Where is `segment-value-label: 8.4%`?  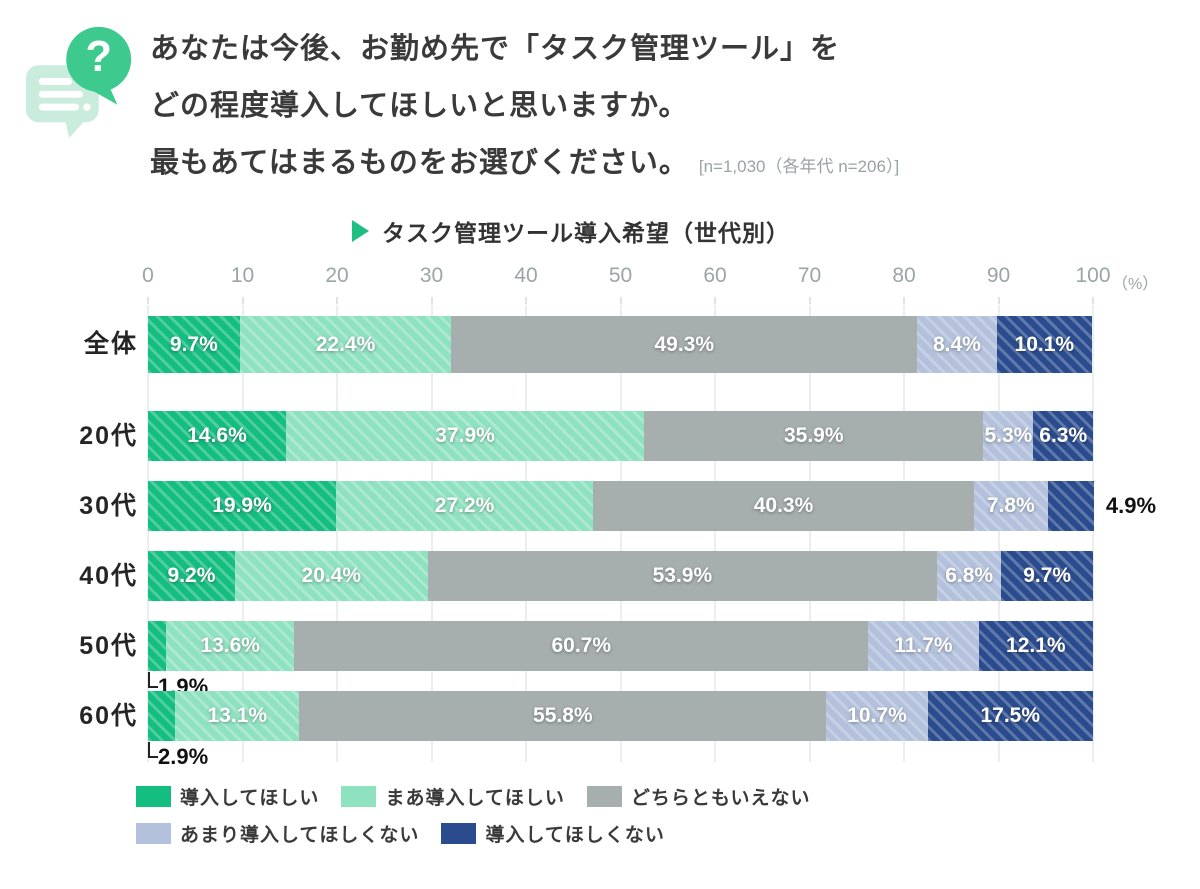 segment-value-label: 8.4% is located at coordinates (956, 344).